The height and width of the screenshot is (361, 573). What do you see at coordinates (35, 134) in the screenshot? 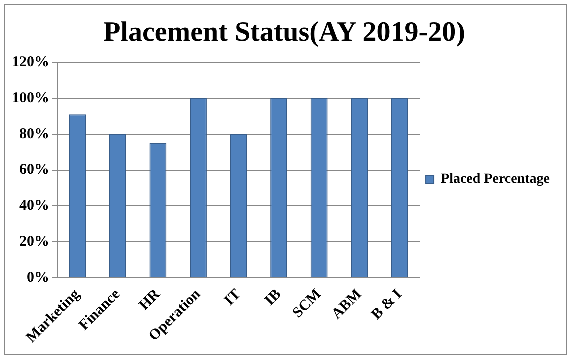
I see `y-tick-label: 80%` at bounding box center [35, 134].